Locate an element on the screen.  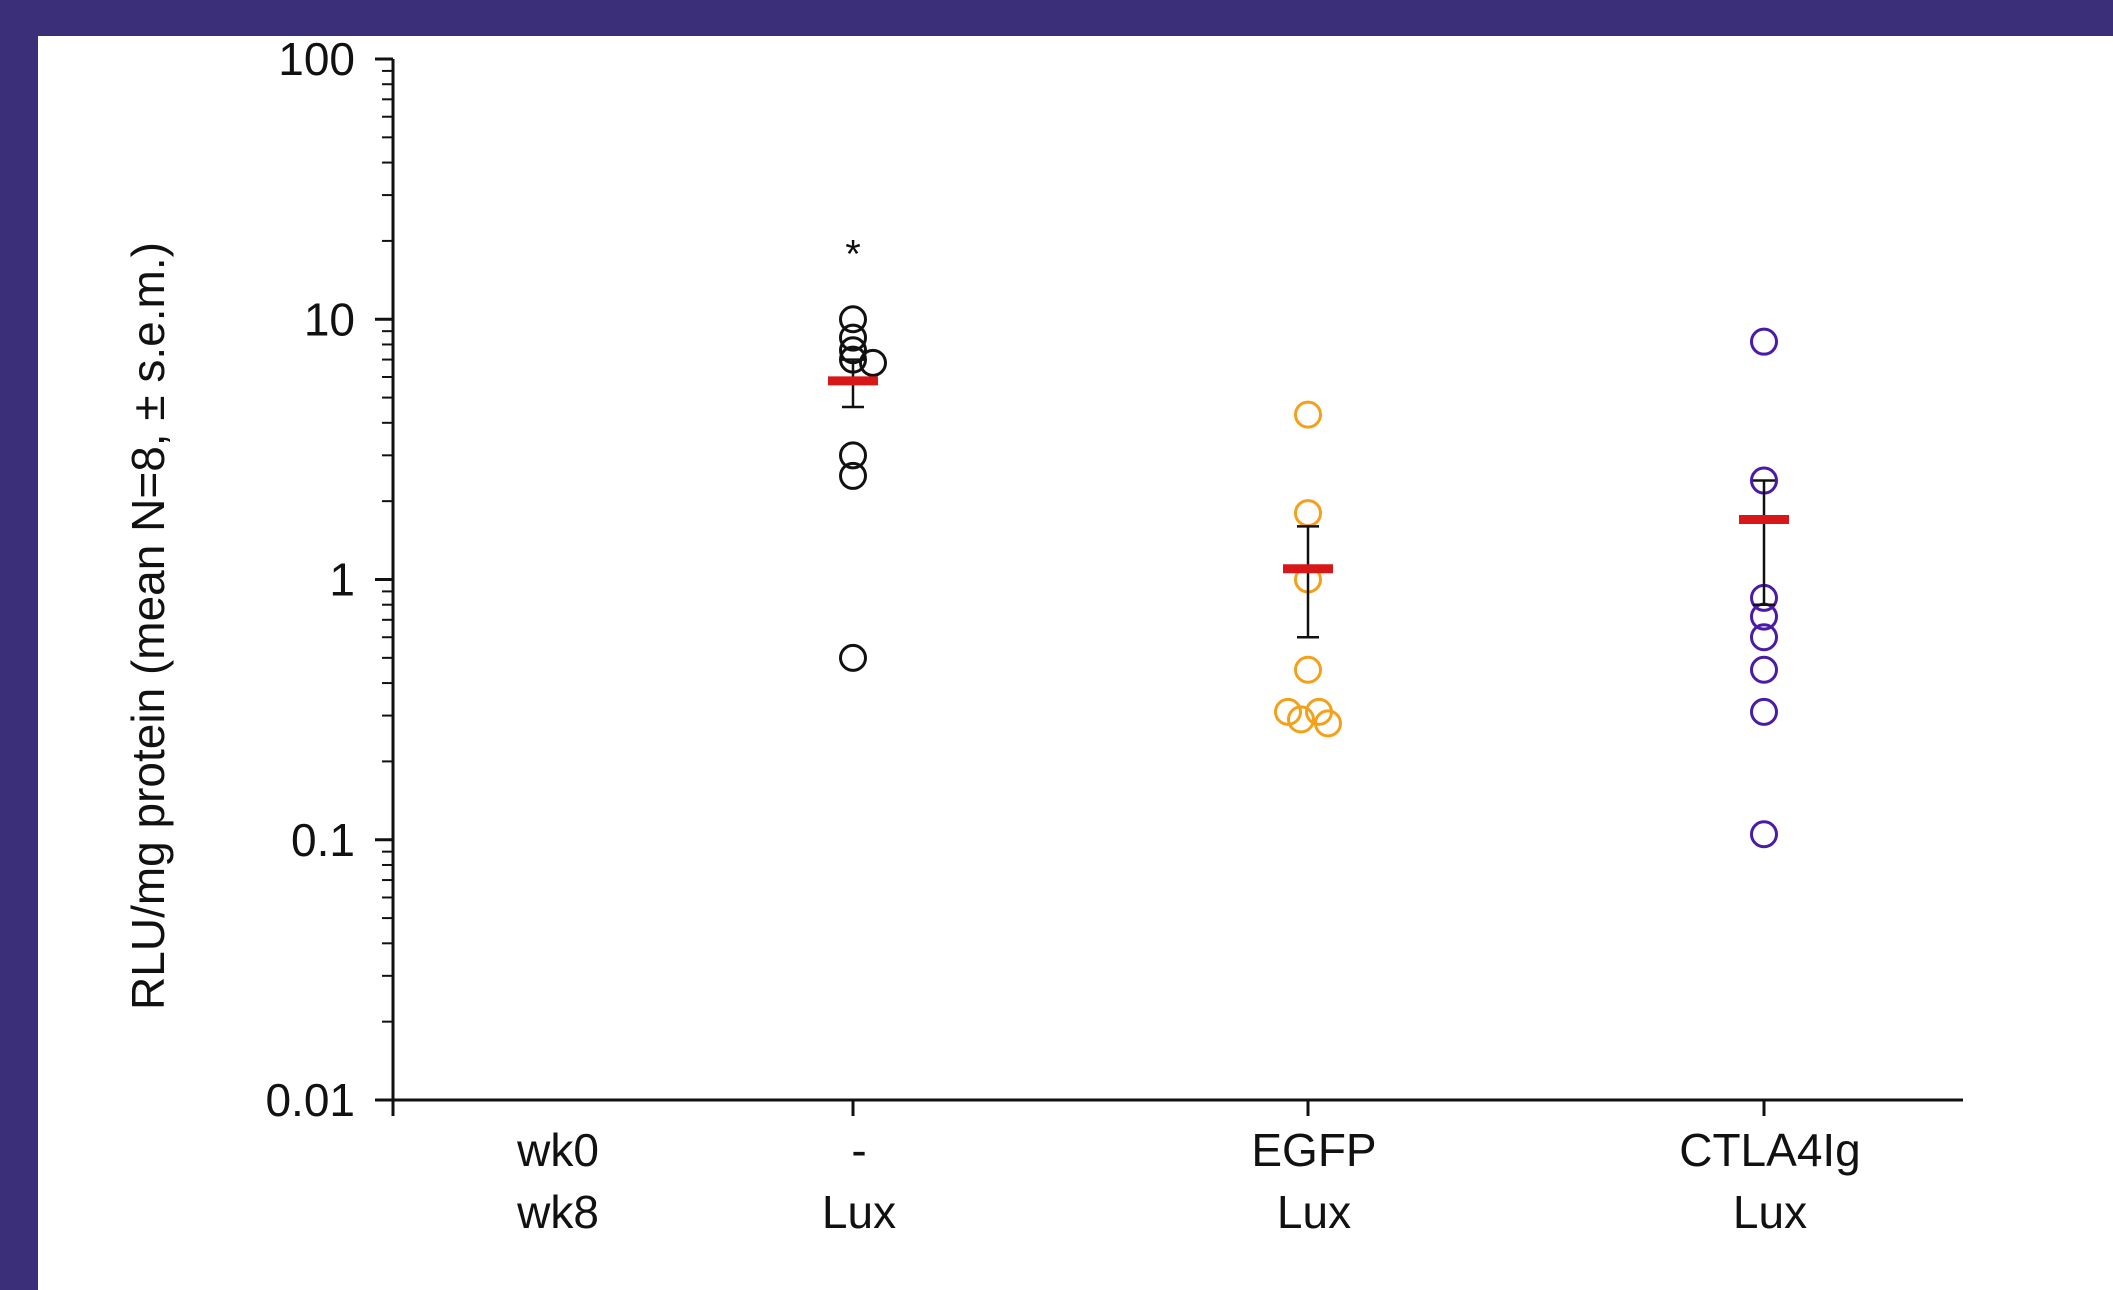
category-label-wk0: - is located at coordinates (858, 1150).